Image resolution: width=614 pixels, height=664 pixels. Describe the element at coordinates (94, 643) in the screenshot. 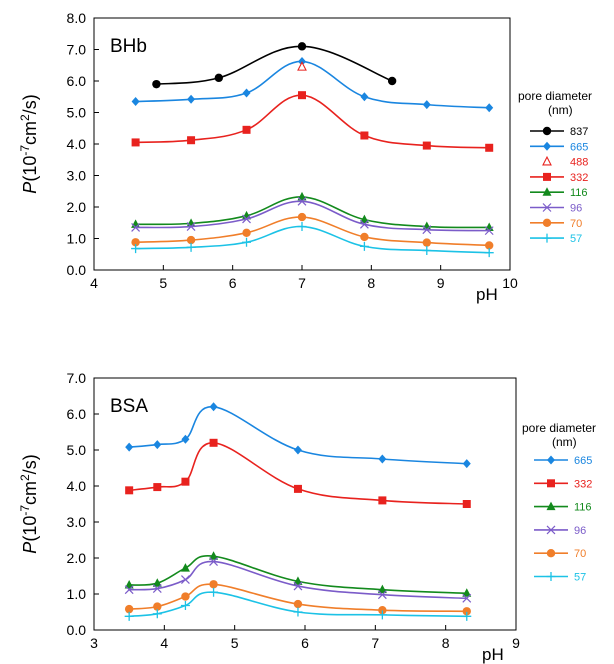

I see `x-tick-label: 3` at that location.